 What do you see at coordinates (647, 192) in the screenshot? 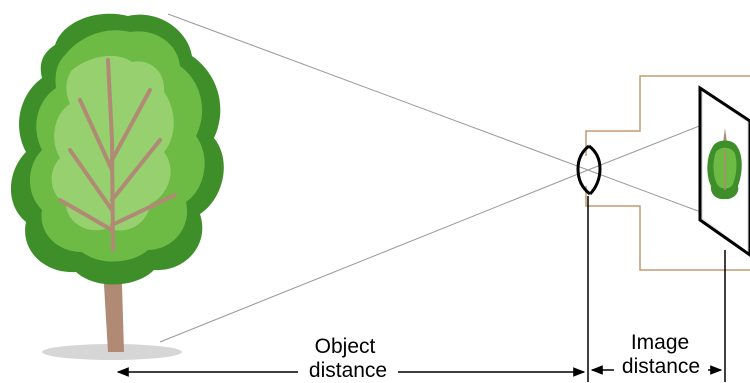
I see `ray-bottom-image` at bounding box center [647, 192].